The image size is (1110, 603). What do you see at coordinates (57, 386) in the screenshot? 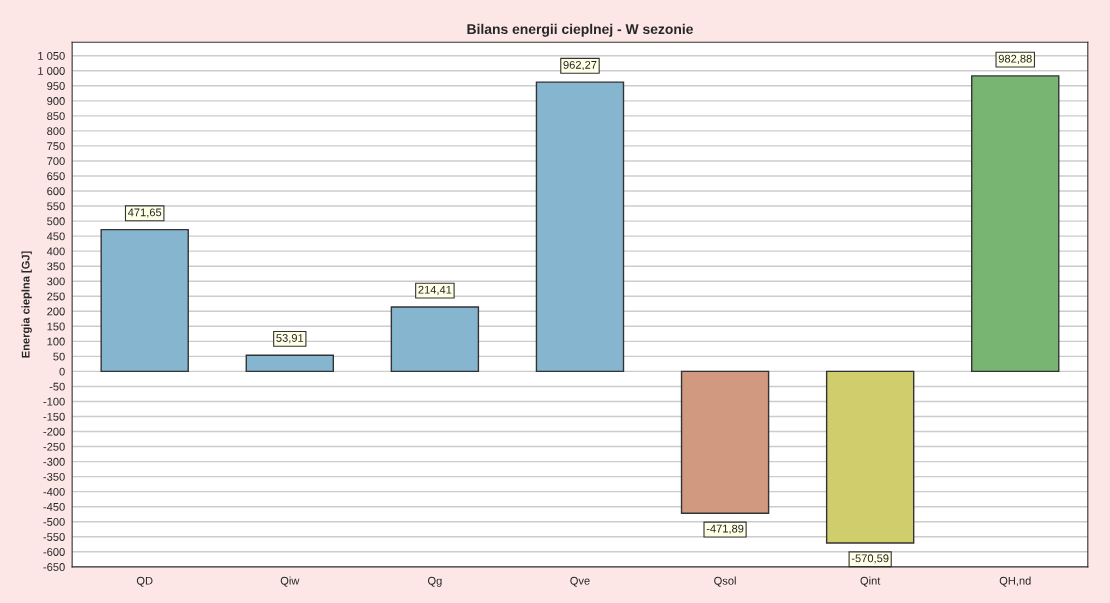
I see `y-tick-label: -50` at bounding box center [57, 386].